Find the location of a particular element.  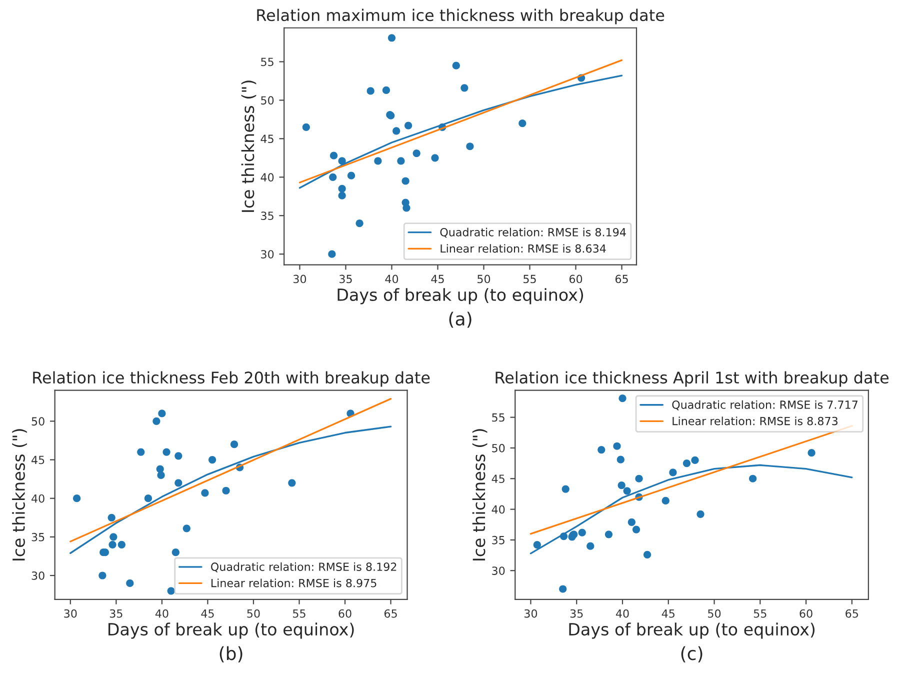

legend-label: Linear relation: RMSE is 8.975 is located at coordinates (293, 583).